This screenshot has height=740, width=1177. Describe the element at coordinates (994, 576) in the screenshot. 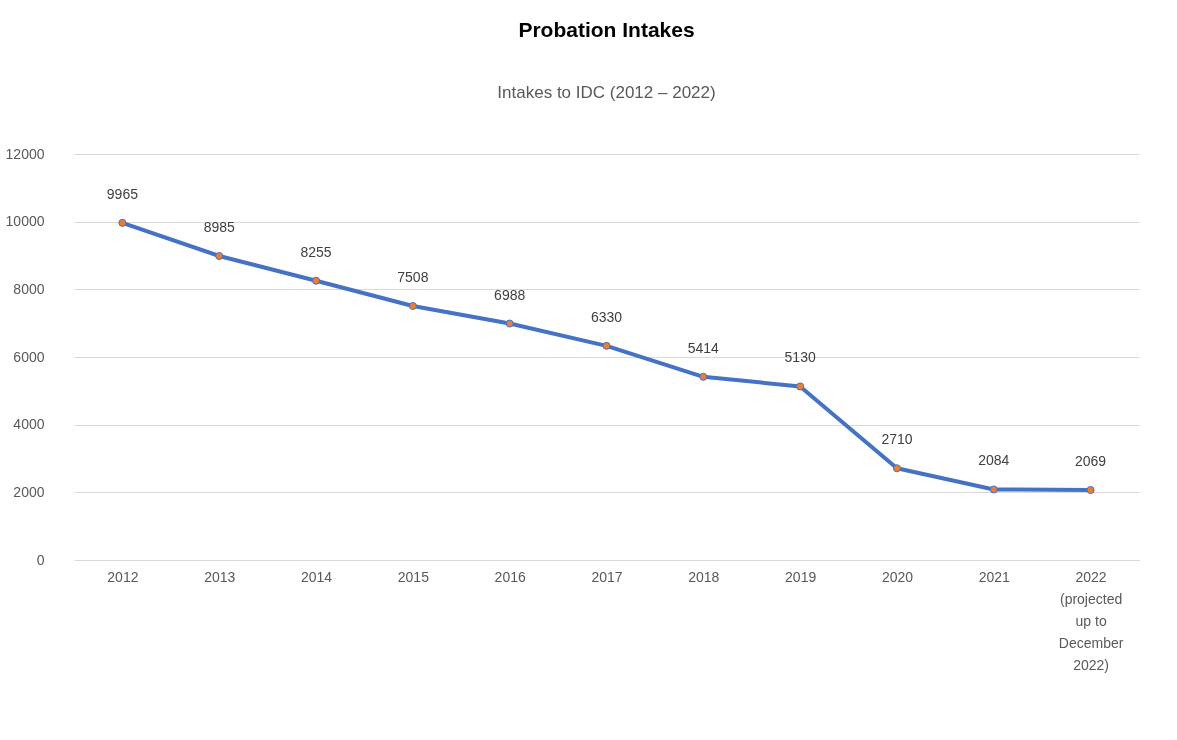

I see `x-tick-label: 2021` at that location.